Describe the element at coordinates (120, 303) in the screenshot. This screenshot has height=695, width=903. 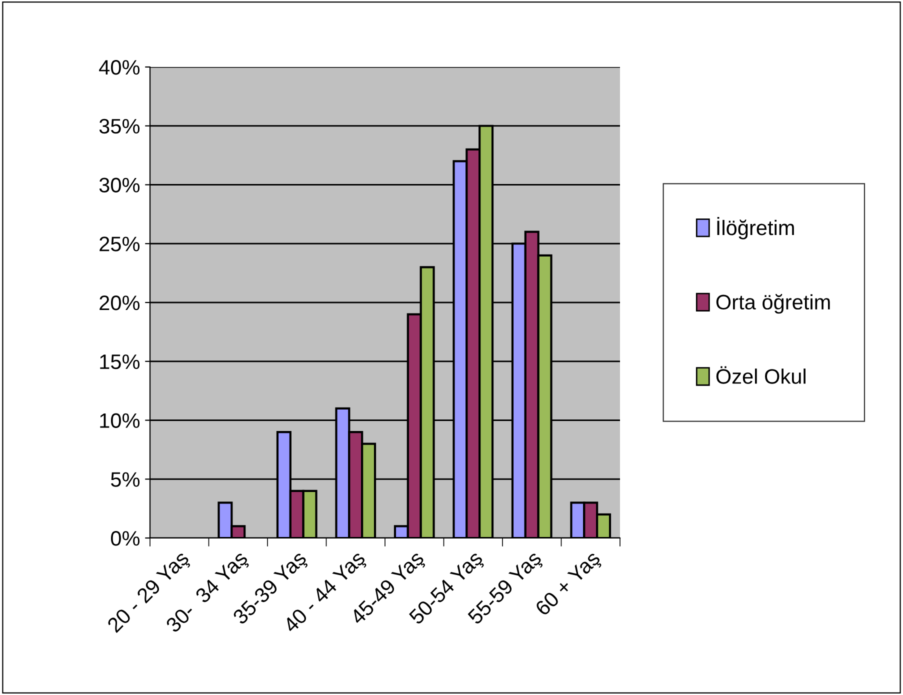
I see `y-tick-label: 20%` at that location.